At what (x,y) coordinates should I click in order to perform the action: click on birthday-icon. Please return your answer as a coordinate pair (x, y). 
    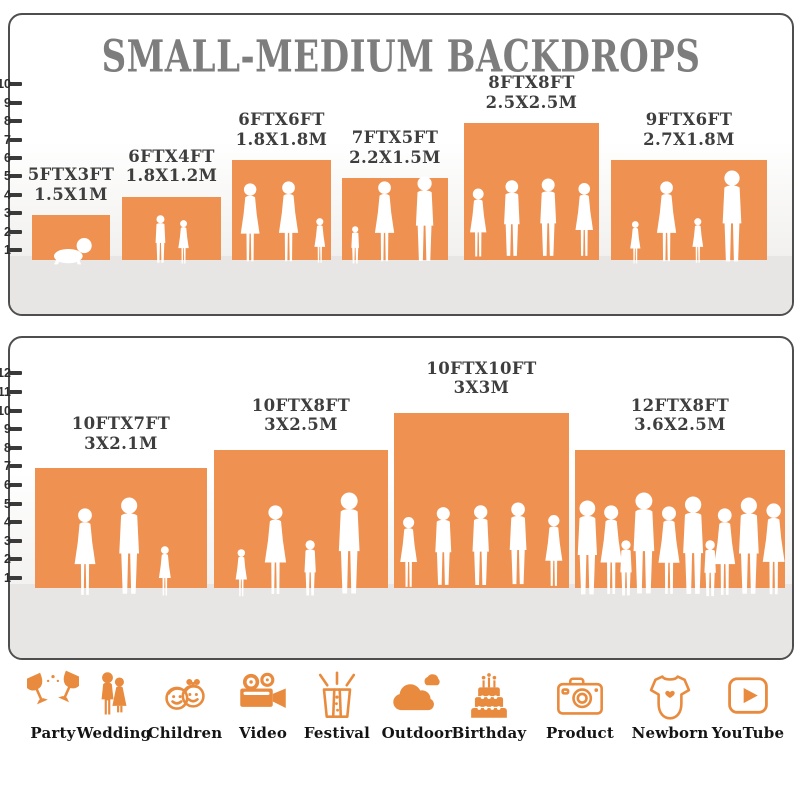
    Looking at the image, I should click on (489, 695).